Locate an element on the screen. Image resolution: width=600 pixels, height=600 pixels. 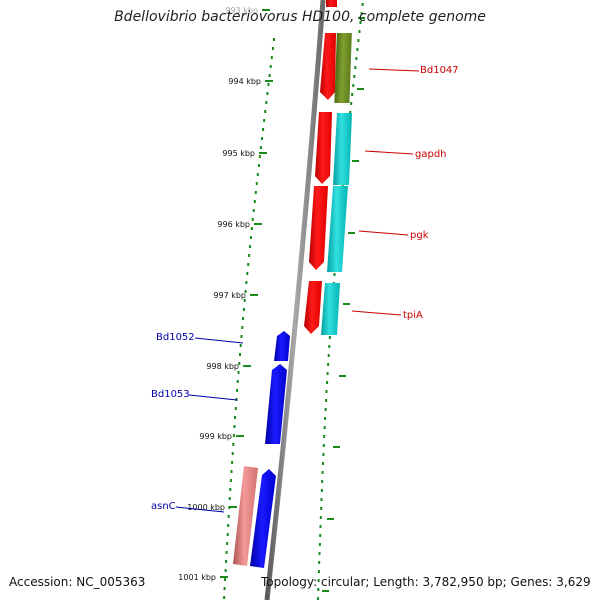
gene-pgk-arrow is located at coordinates (318, 228).